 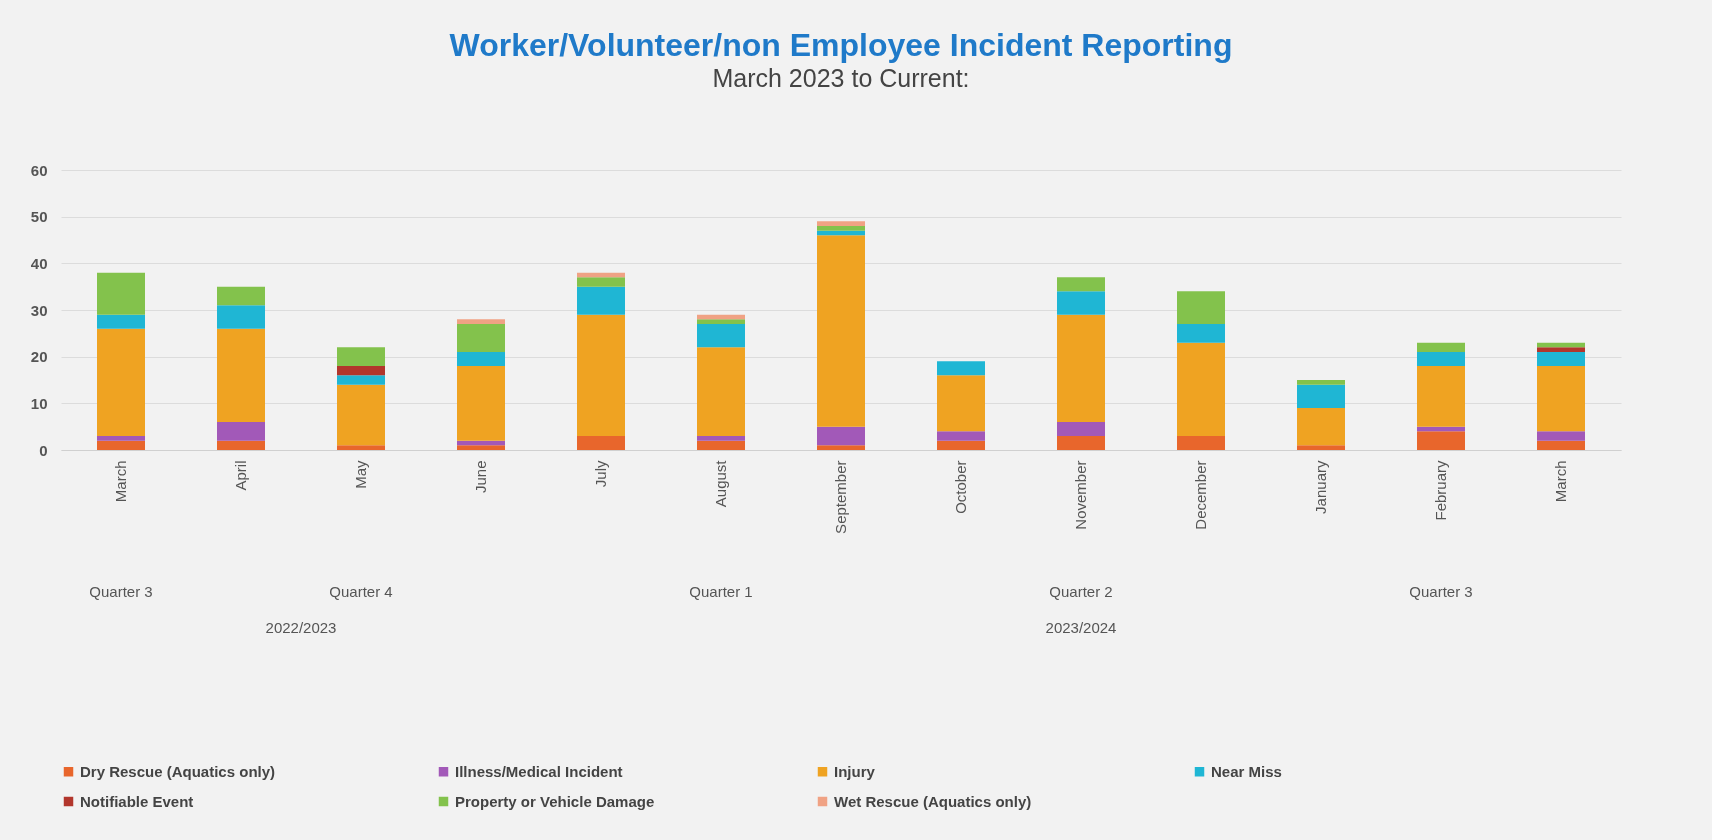 I want to click on text: Quarter 2, so click(x=1081, y=591).